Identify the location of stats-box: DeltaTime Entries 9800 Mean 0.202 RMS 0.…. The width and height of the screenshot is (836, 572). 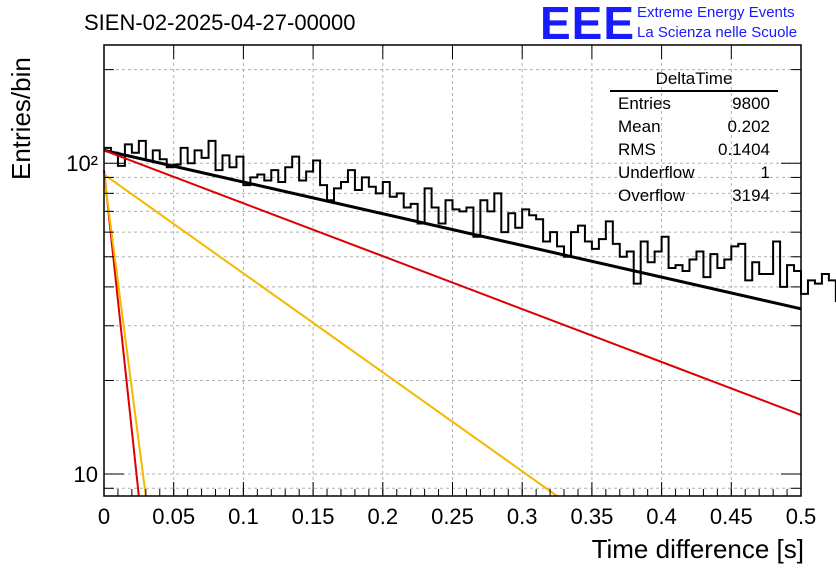
(694, 137).